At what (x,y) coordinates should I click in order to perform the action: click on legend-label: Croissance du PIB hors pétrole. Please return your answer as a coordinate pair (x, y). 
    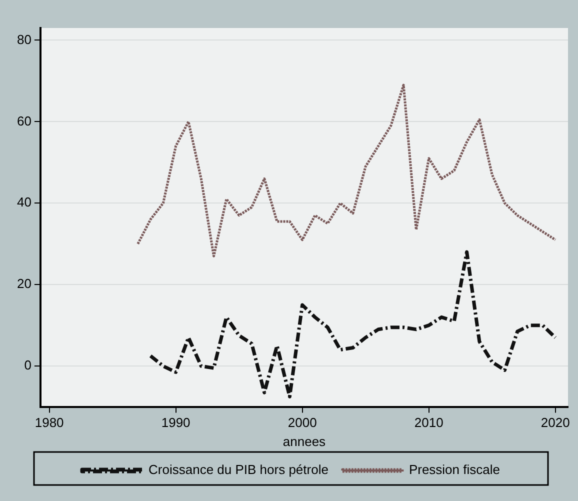
    Looking at the image, I should click on (238, 470).